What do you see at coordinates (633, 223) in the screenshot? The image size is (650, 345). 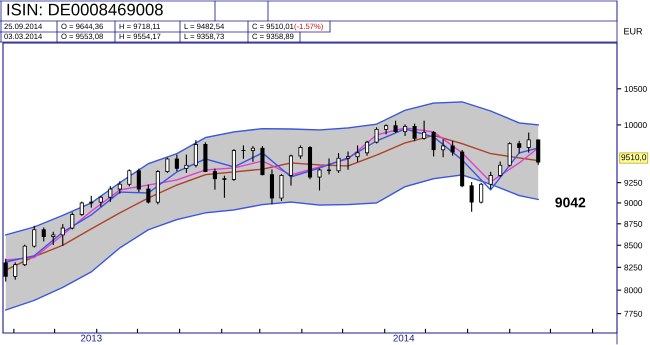 I see `y-tick-label: 8750` at bounding box center [633, 223].